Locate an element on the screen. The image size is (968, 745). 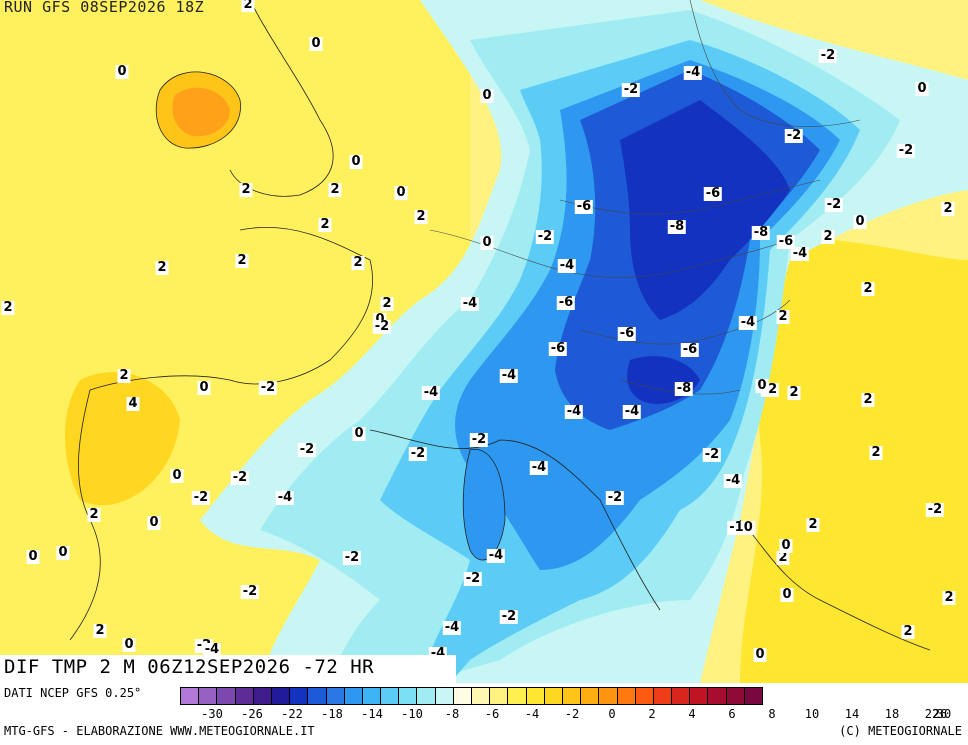
legend-tick-label: -2 is located at coordinates (572, 714).